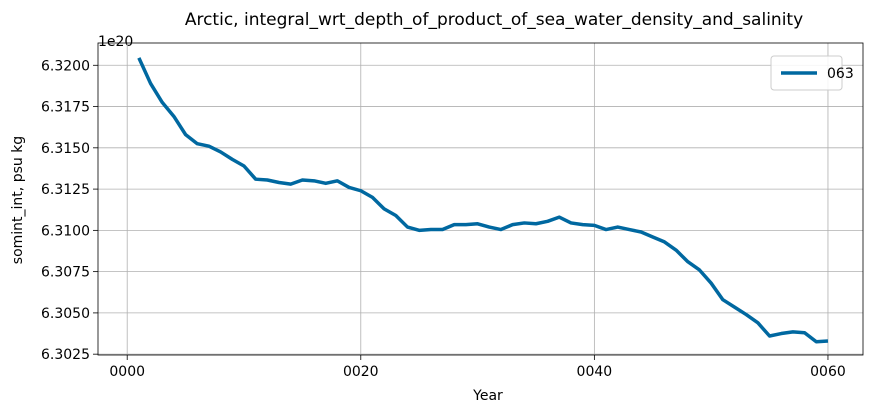  I want to click on x-tick-label: 0060, so click(828, 372).